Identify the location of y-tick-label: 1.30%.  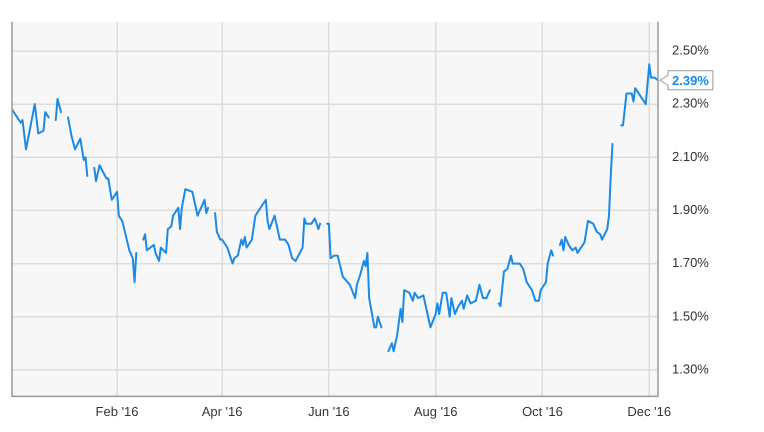
(691, 368).